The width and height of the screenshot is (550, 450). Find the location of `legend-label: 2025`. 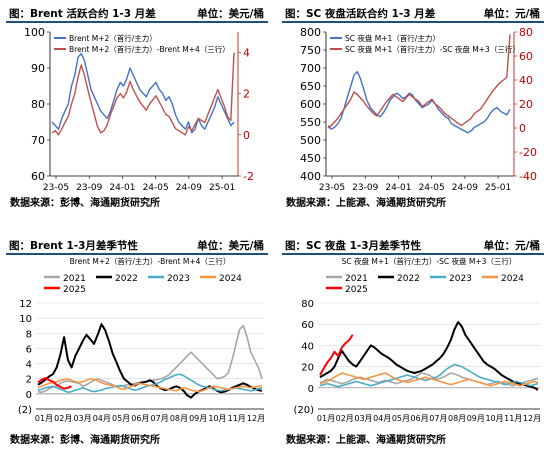

legend-label: 2025 is located at coordinates (74, 290).